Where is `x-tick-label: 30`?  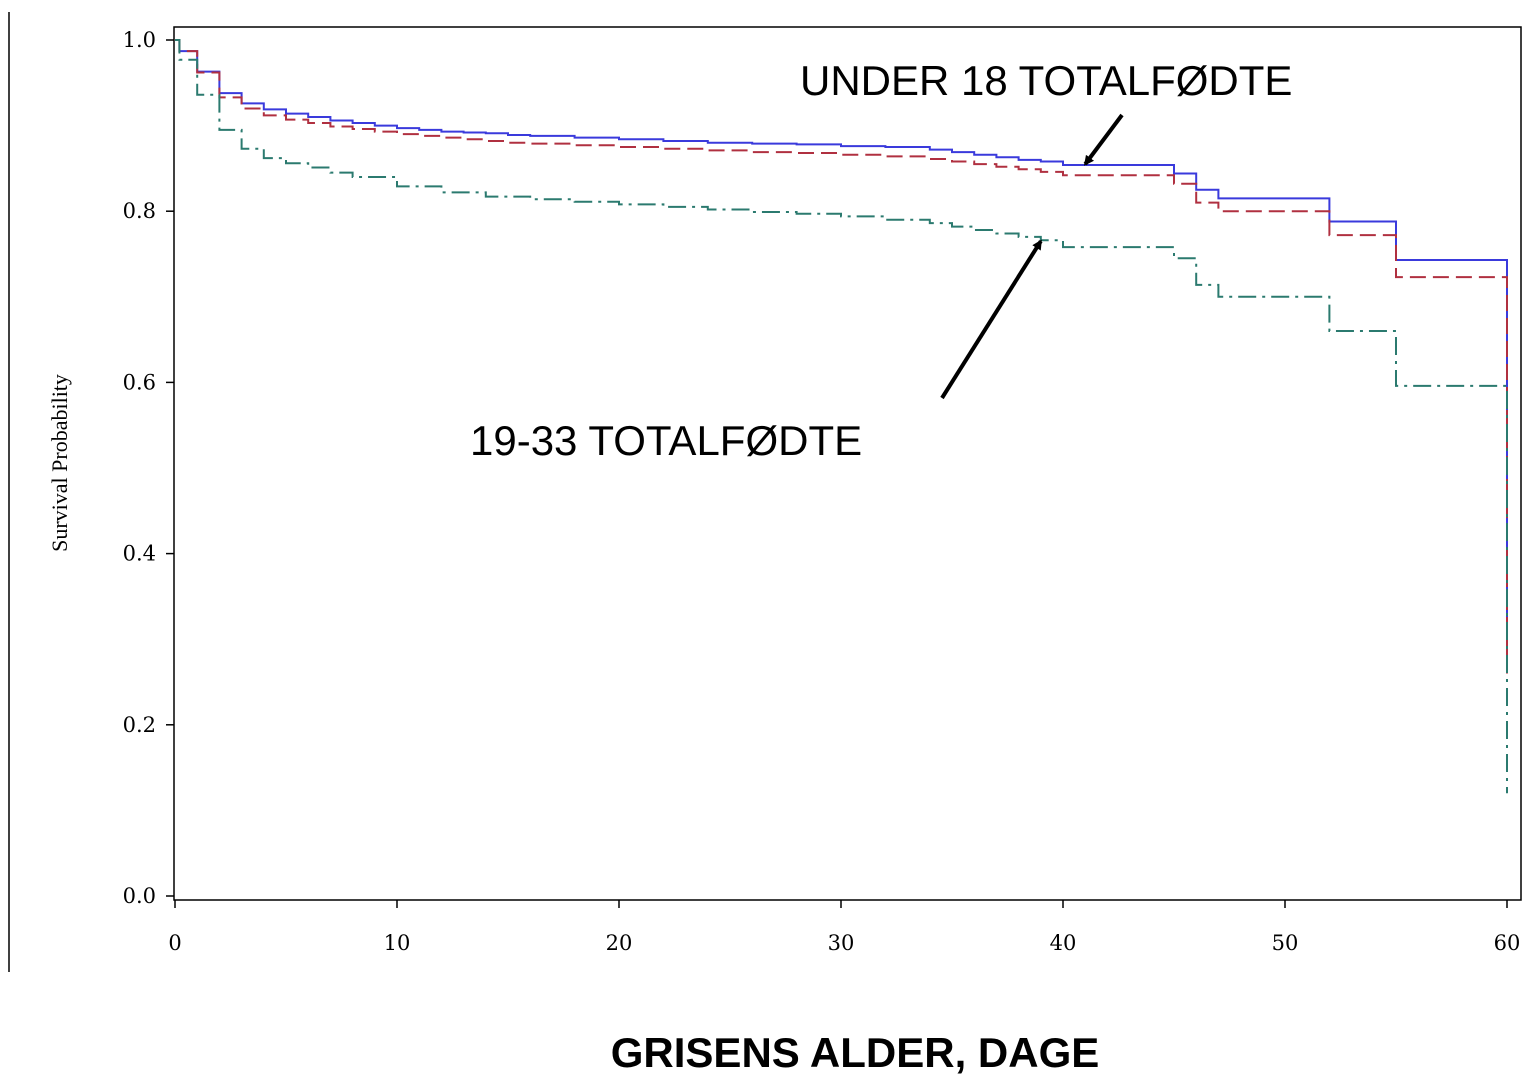 x-tick-label: 30 is located at coordinates (841, 943).